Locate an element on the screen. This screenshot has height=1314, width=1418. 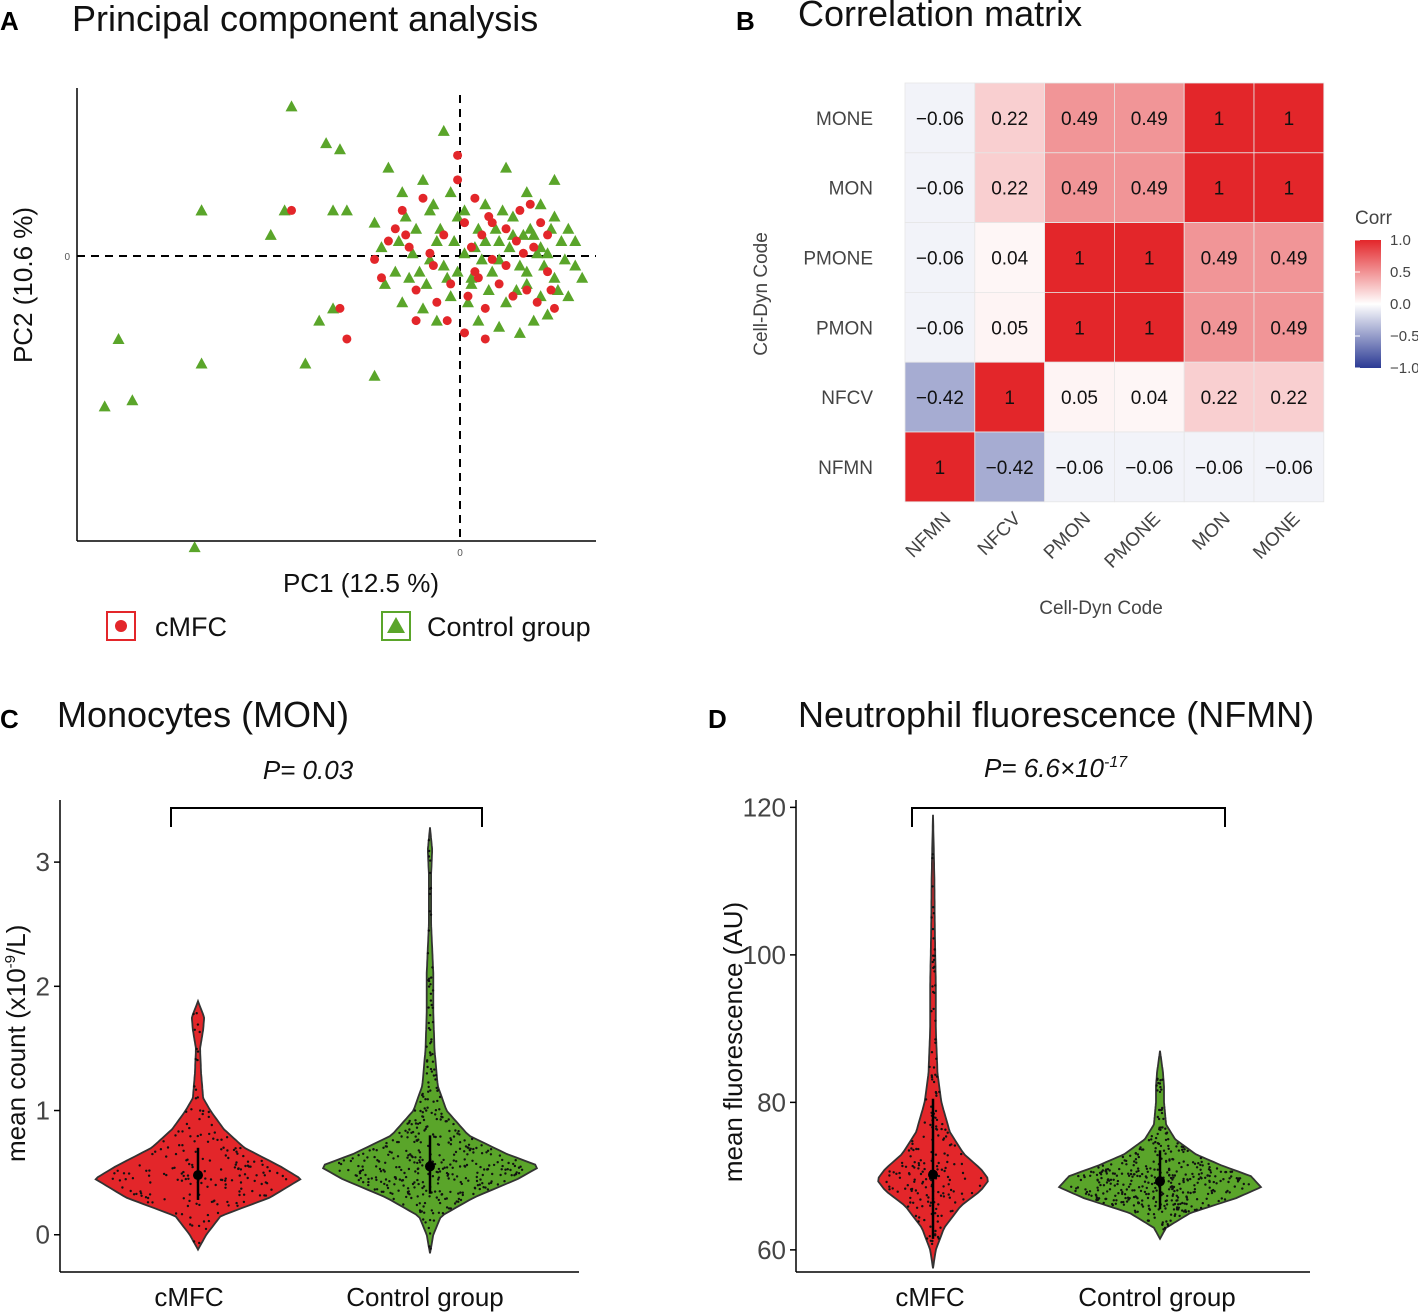
violin-control is located at coordinates (1160, 1145).